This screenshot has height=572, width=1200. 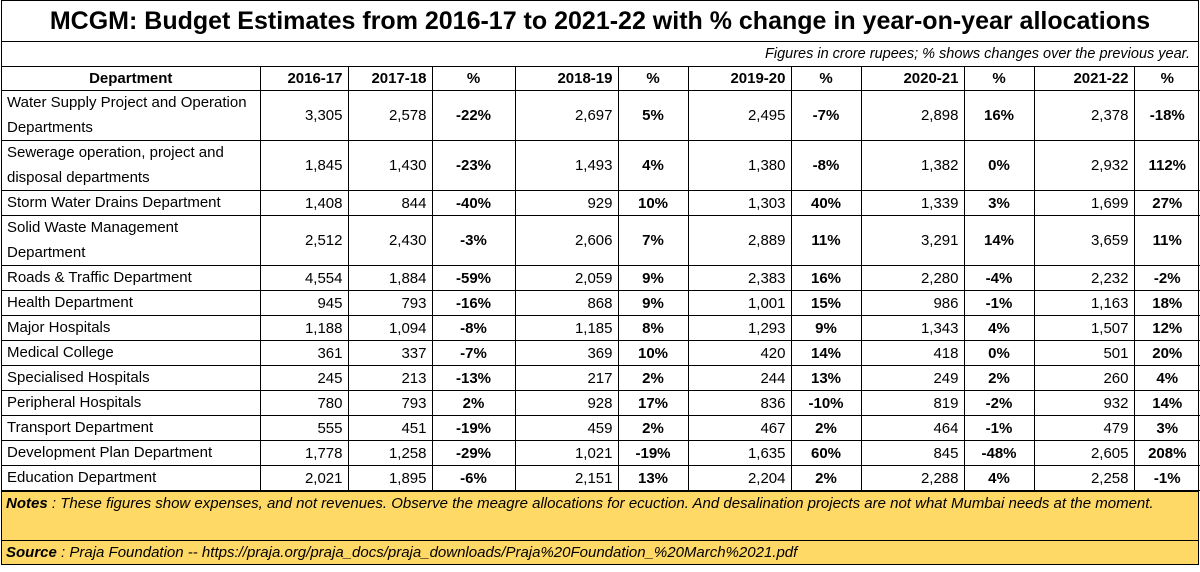 I want to click on column-header: Department, so click(x=131, y=79).